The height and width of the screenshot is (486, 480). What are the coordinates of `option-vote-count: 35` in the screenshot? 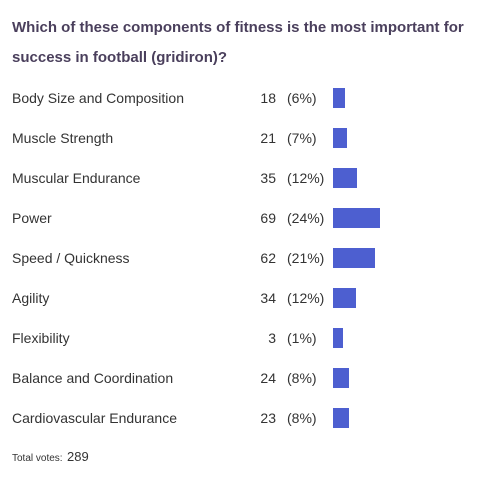 It's located at (268, 178).